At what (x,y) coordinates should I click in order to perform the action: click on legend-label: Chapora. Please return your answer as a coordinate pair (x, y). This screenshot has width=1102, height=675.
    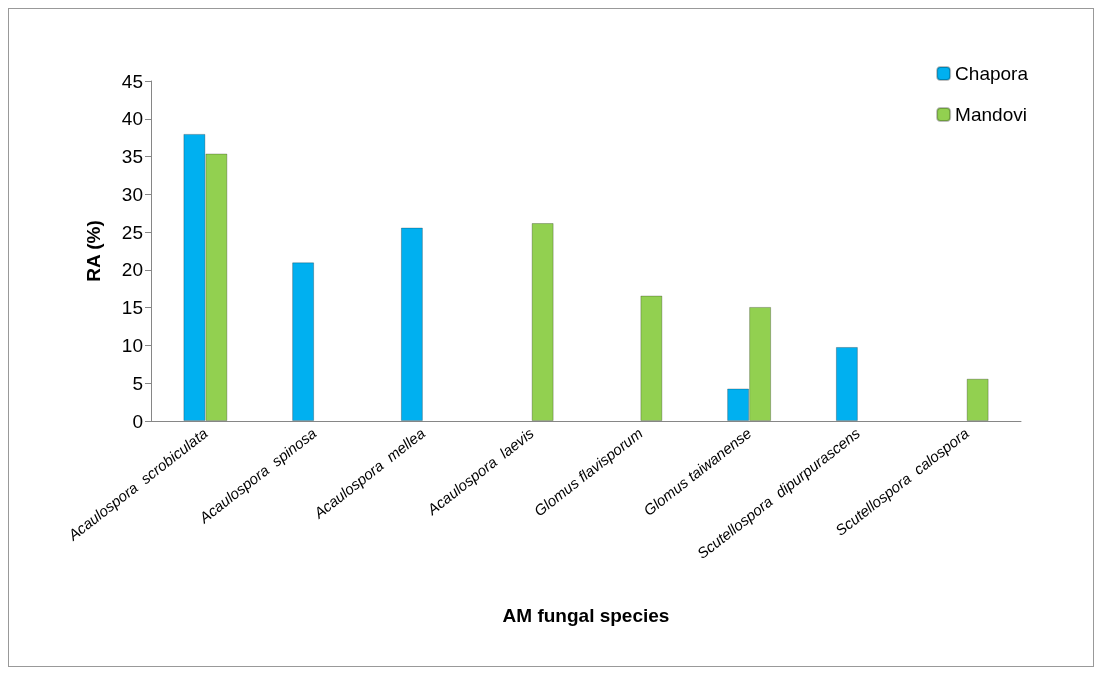
    Looking at the image, I should click on (992, 73).